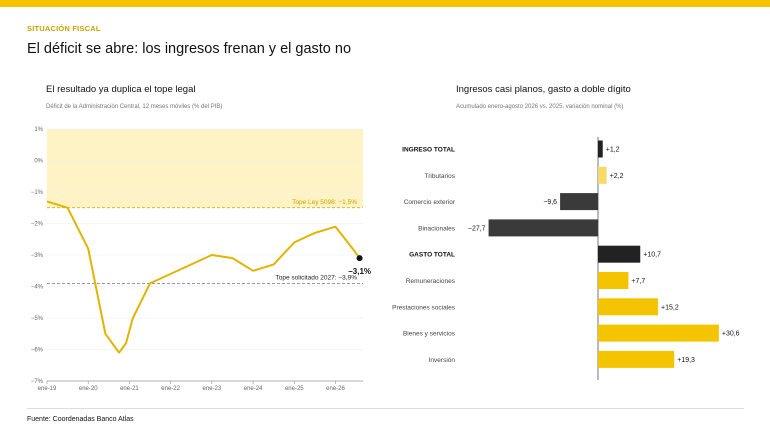 The image size is (770, 433). I want to click on top-accent-bar, so click(385, 3).